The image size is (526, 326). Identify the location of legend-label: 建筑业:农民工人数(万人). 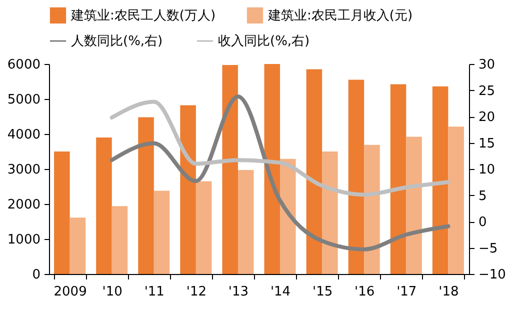
(143, 16).